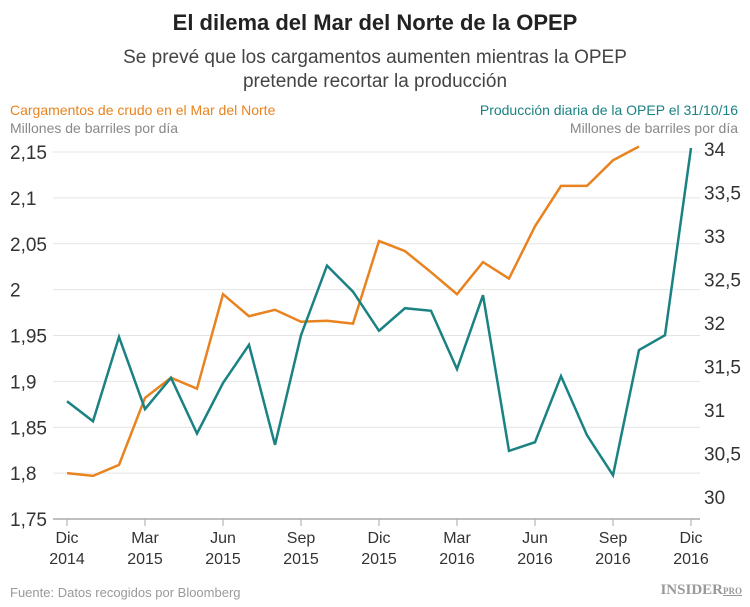  I want to click on right-series-label: Producción diaria de la OPEP el 31/10/16, so click(608, 110).